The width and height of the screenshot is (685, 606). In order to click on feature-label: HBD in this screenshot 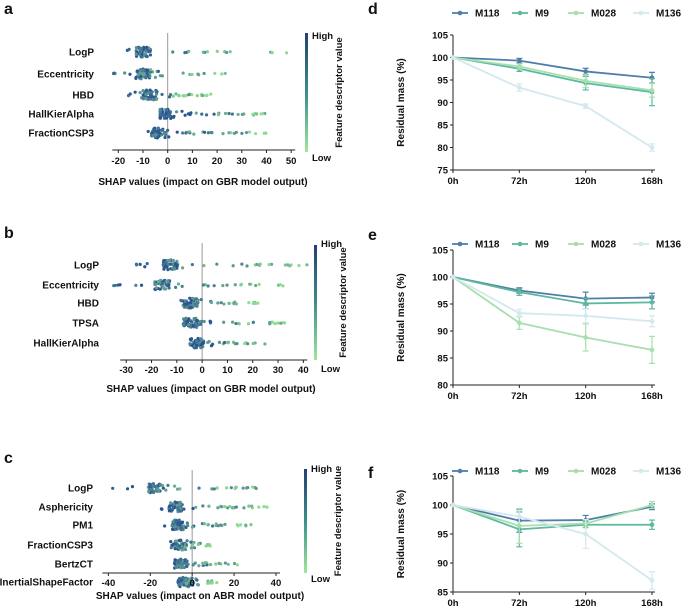, I will do `click(88, 304)`.